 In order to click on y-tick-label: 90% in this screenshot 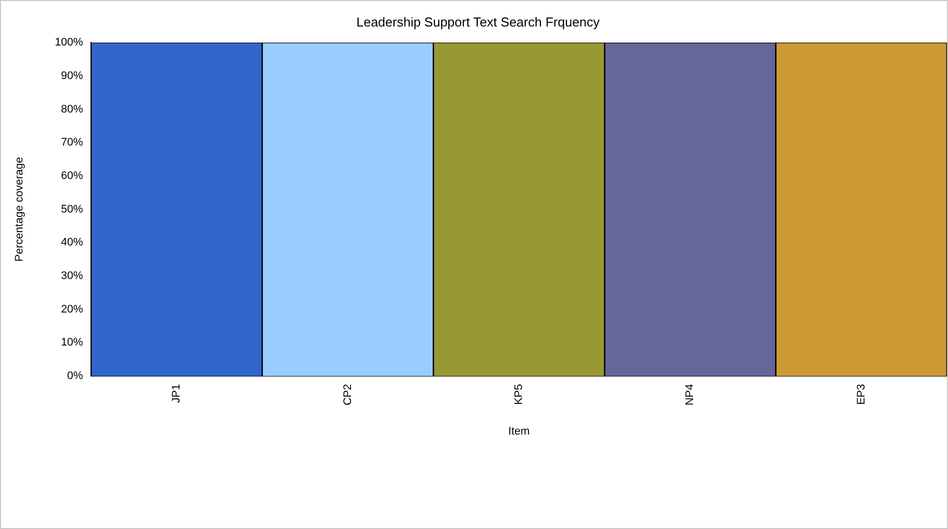, I will do `click(72, 76)`.